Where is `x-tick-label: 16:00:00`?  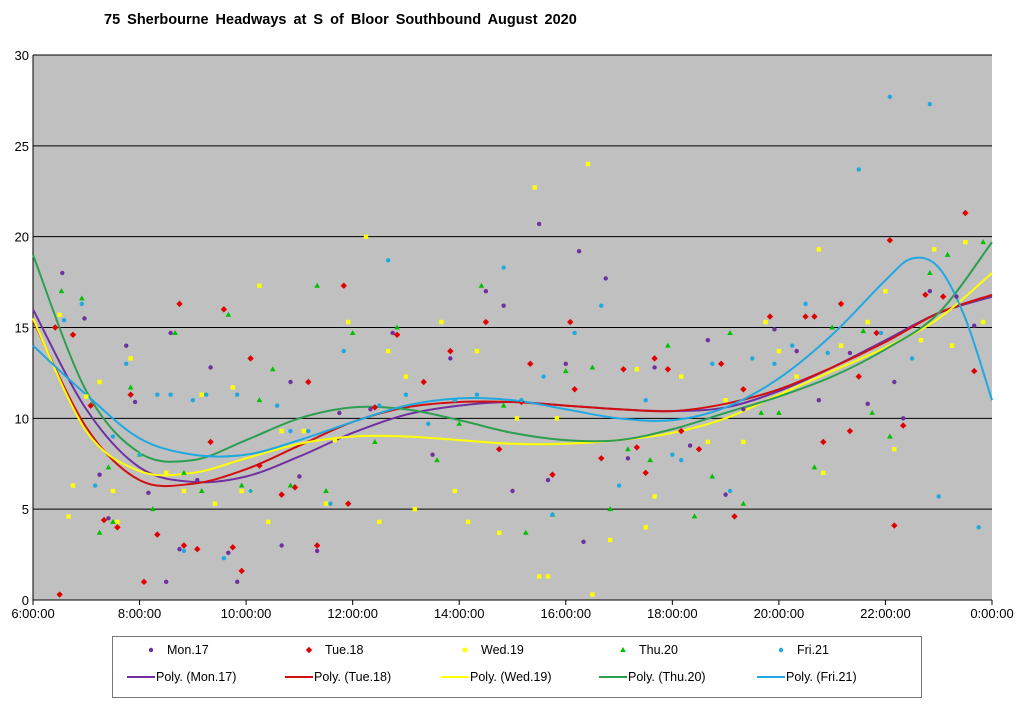
x-tick-label: 16:00:00 is located at coordinates (565, 613).